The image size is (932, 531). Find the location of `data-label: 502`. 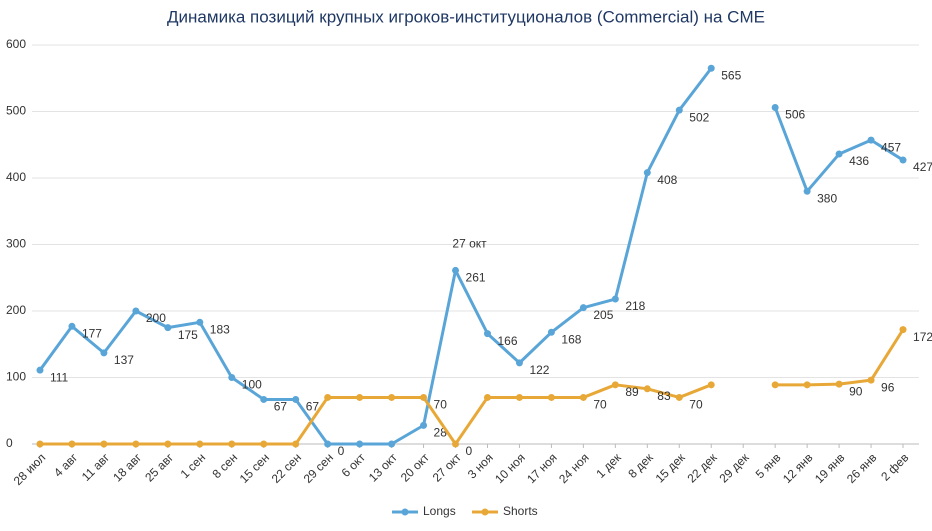

data-label: 502 is located at coordinates (699, 117).